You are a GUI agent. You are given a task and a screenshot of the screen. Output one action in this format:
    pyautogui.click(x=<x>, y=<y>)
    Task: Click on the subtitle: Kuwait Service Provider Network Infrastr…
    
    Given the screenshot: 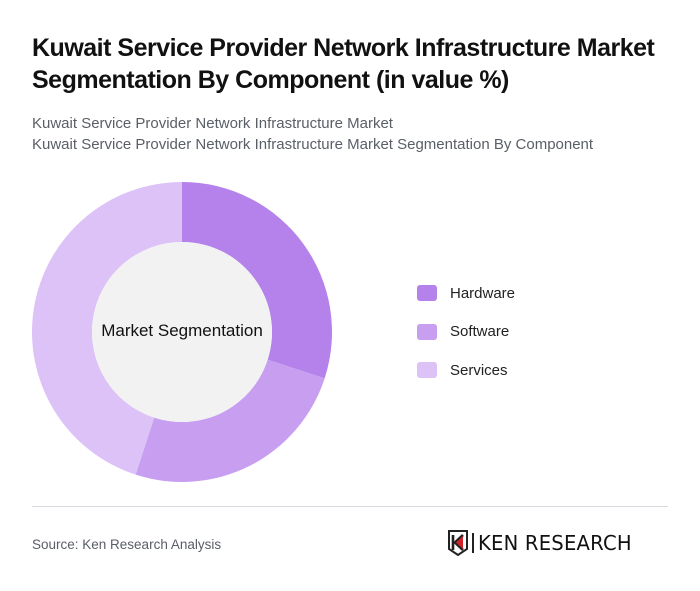 What is the action you would take?
    pyautogui.click(x=357, y=134)
    